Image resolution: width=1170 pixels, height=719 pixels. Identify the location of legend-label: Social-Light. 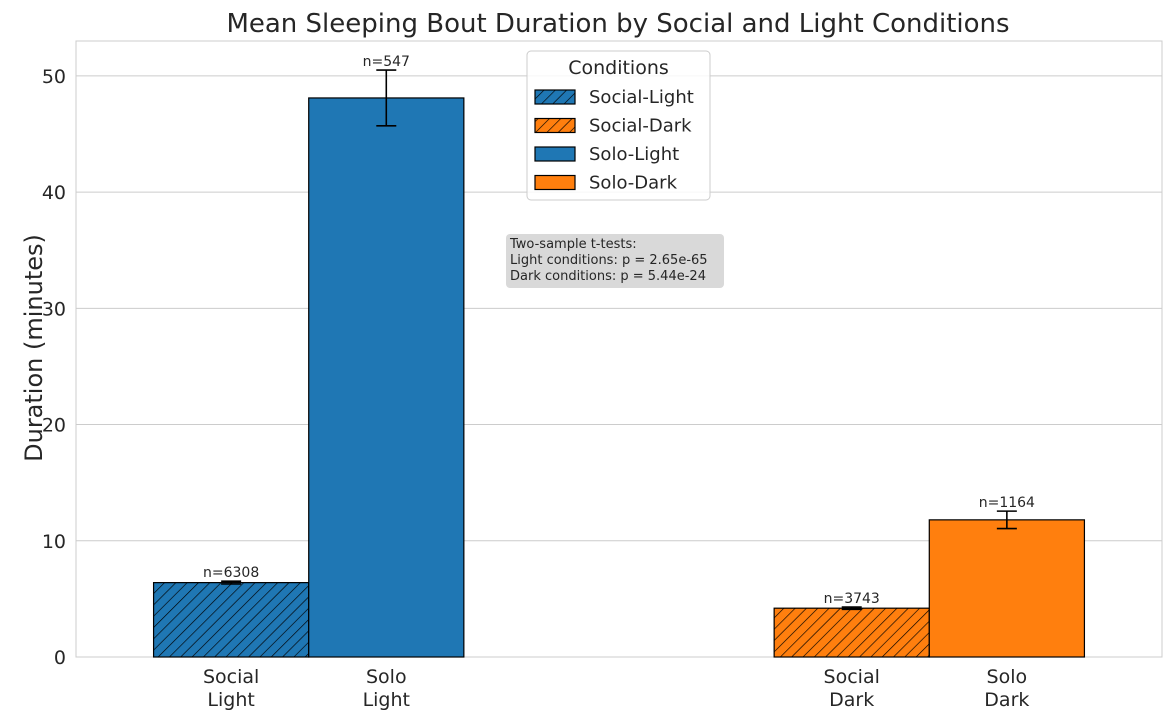
(641, 97).